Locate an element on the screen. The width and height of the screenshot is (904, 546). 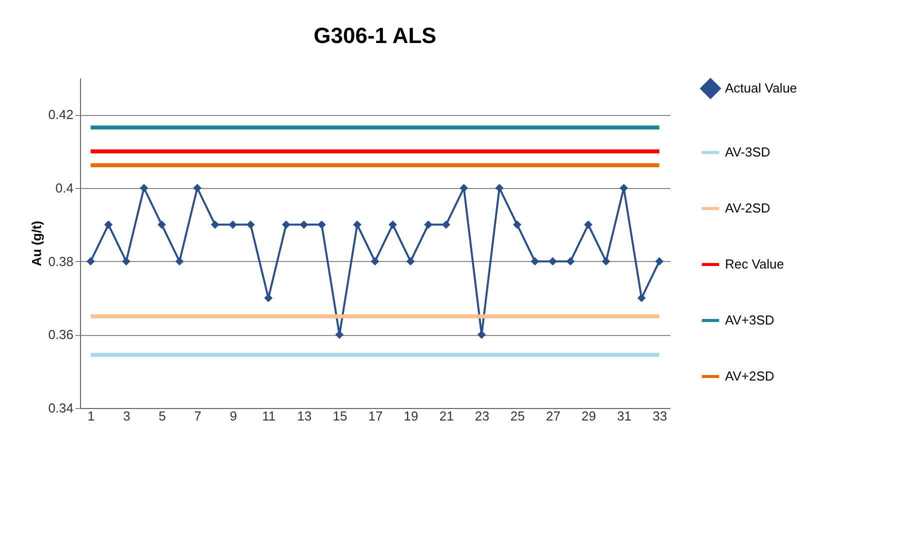
x-tick-label: 7 is located at coordinates (198, 416).